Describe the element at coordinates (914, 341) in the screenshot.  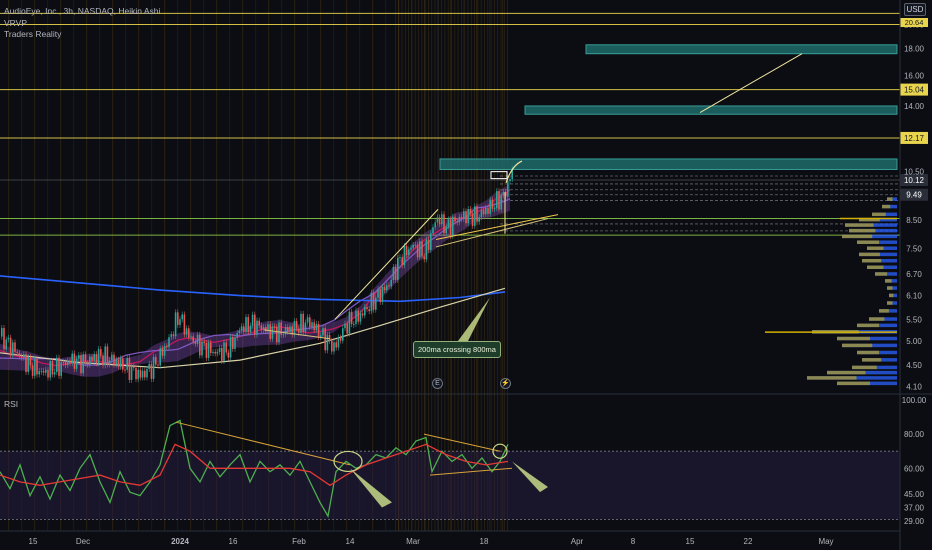
I see `price-tick-label: 5.00` at that location.